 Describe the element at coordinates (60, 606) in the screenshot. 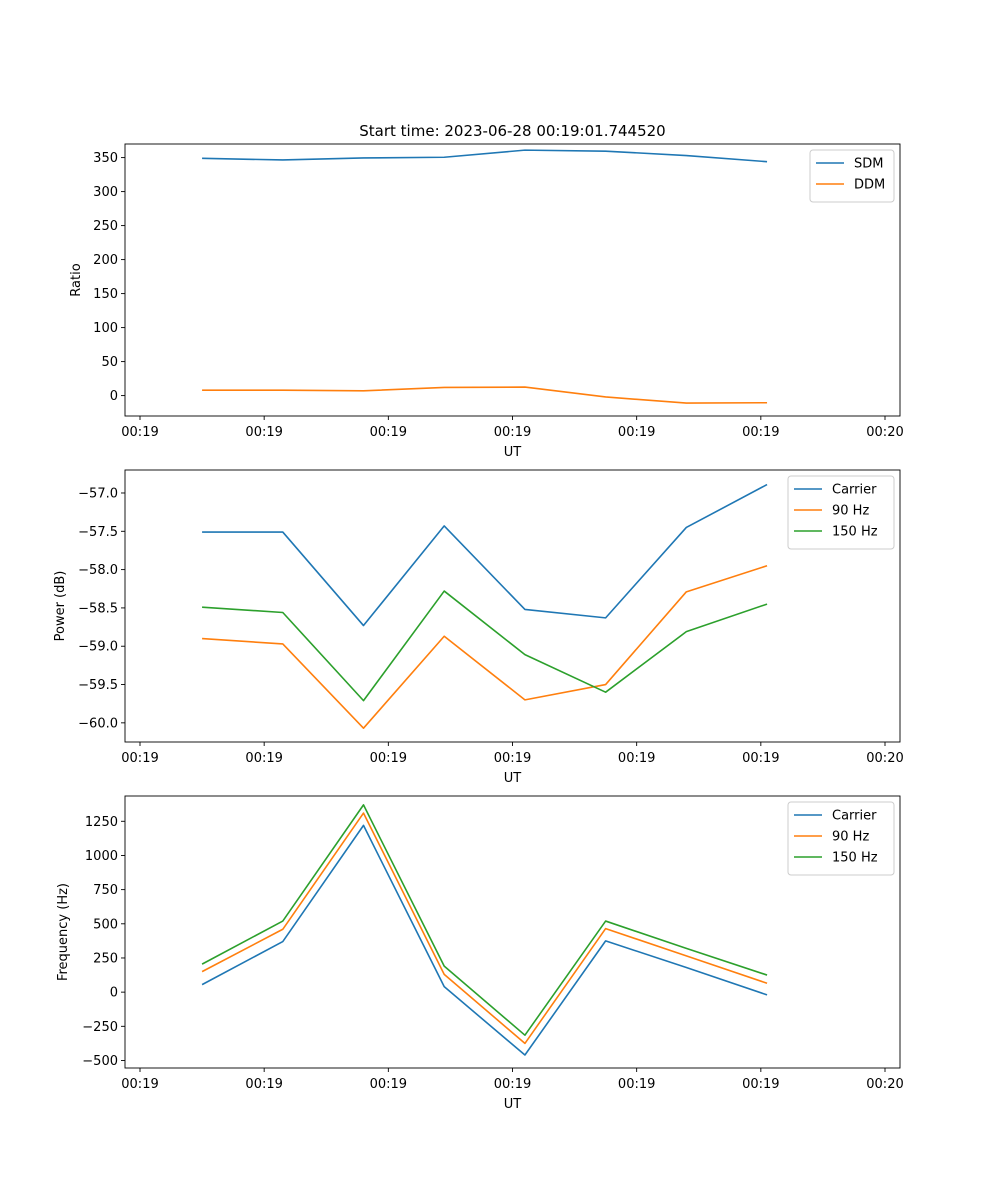

I see `y-axis-label: Power (dB)` at that location.